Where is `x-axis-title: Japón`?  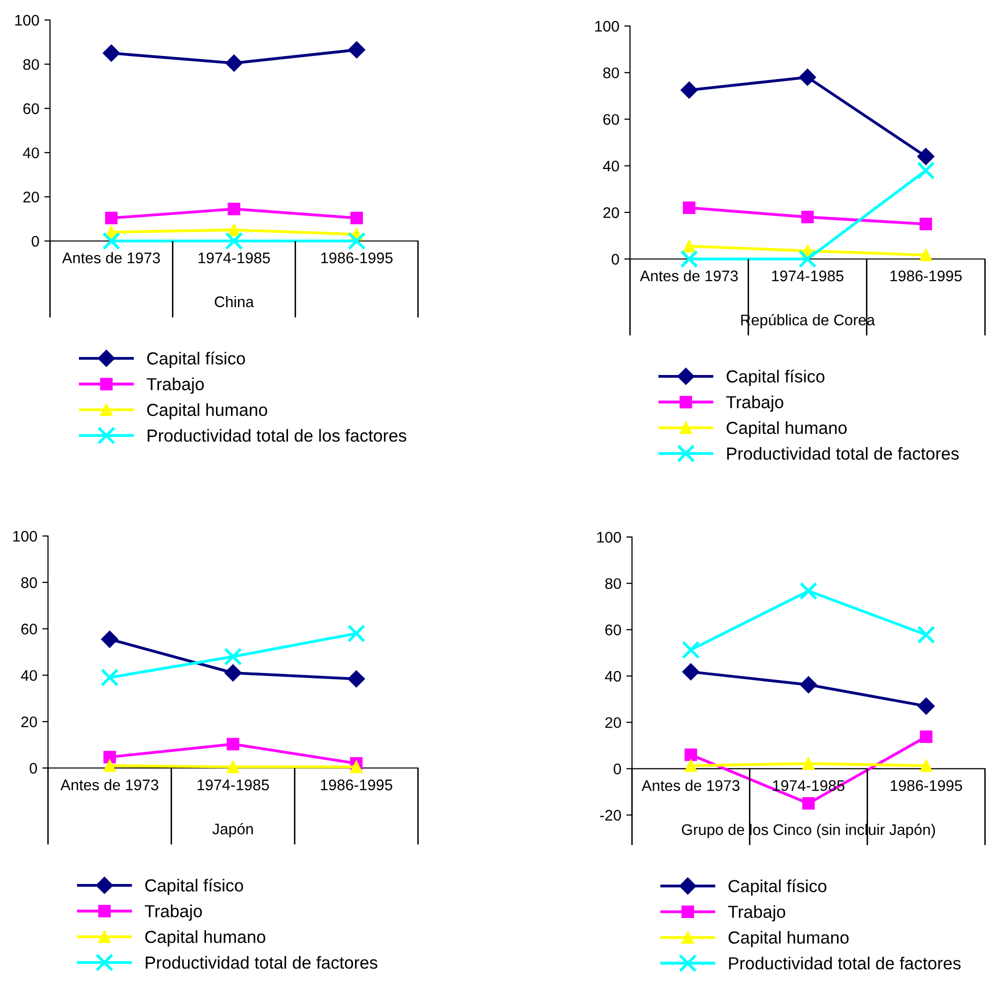
x-axis-title: Japón is located at coordinates (232, 830).